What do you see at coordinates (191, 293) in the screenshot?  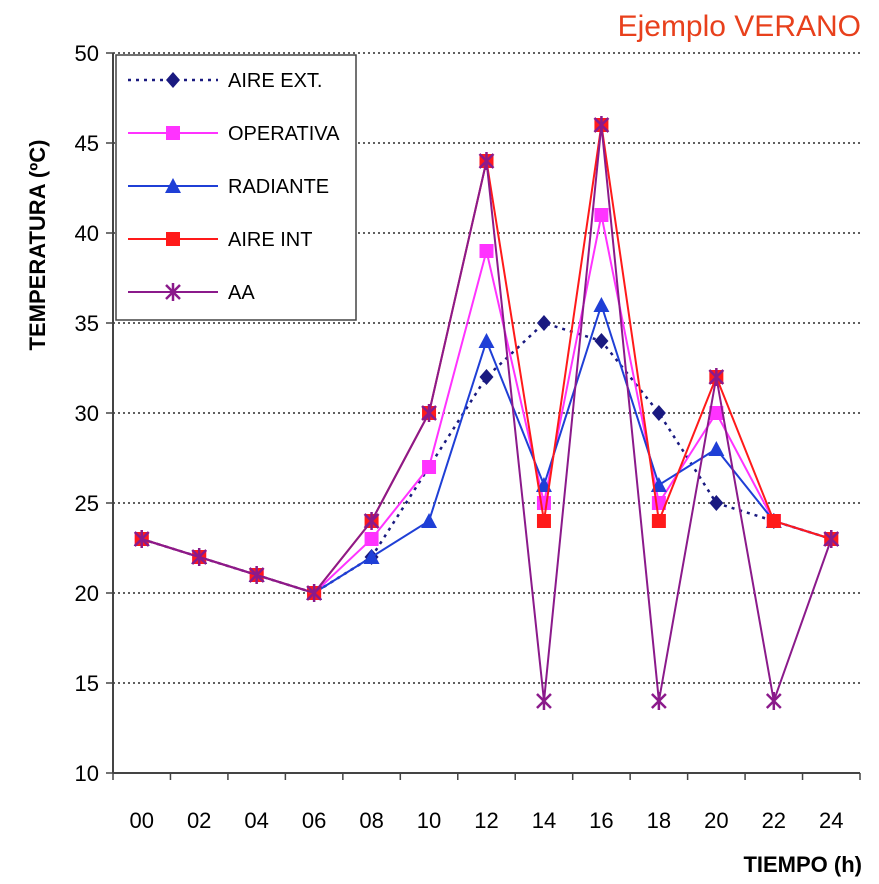 I see `legend-item: AA` at bounding box center [191, 293].